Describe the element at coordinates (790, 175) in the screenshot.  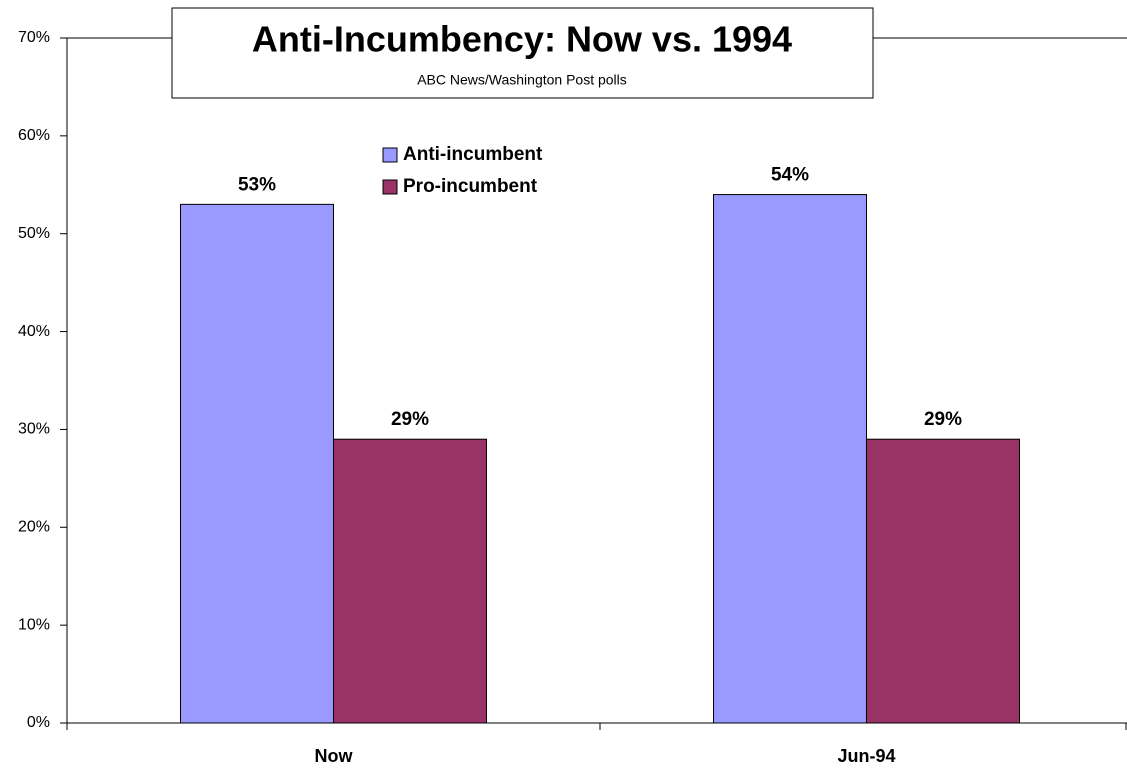
I see `data-label: 54%` at that location.